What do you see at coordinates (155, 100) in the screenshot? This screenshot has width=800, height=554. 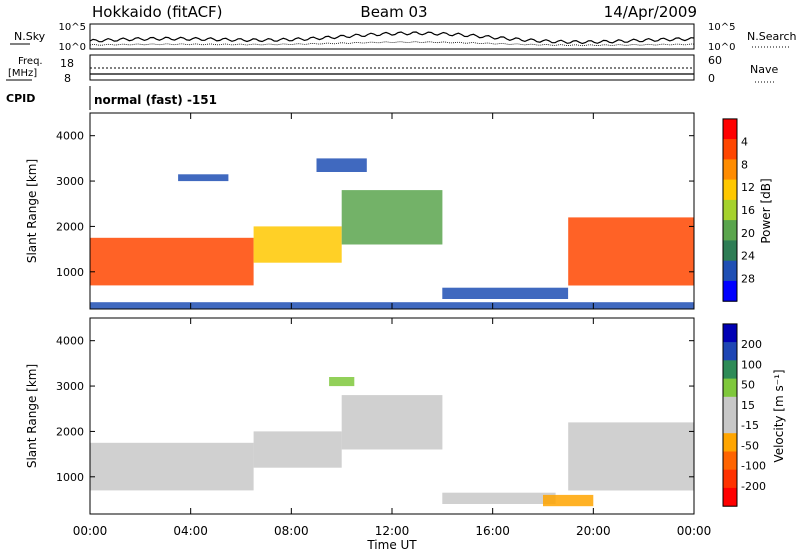 I see `cpid-value: normal (fast) -151` at bounding box center [155, 100].